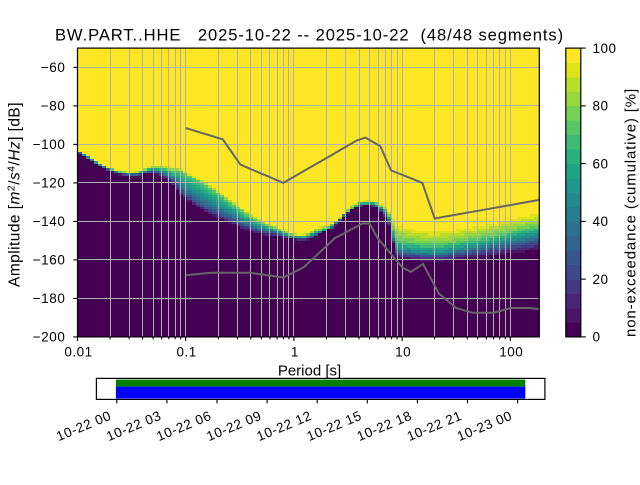  What do you see at coordinates (601, 221) in the screenshot?
I see `svg-text: 40` at bounding box center [601, 221].